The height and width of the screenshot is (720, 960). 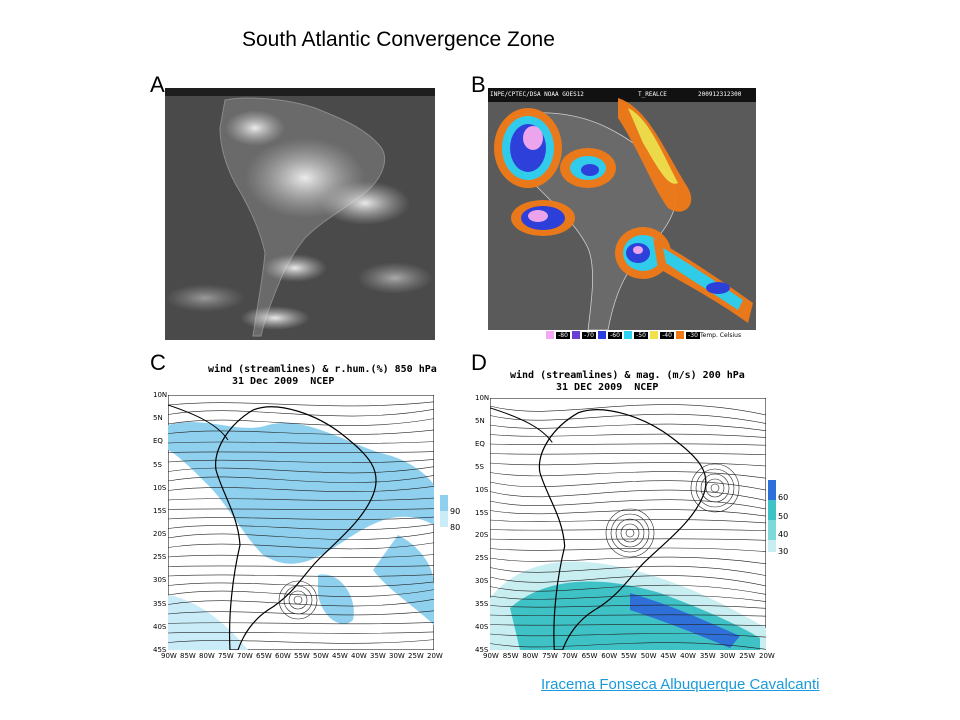 I want to click on legend-d-50: 50, so click(x=783, y=516).